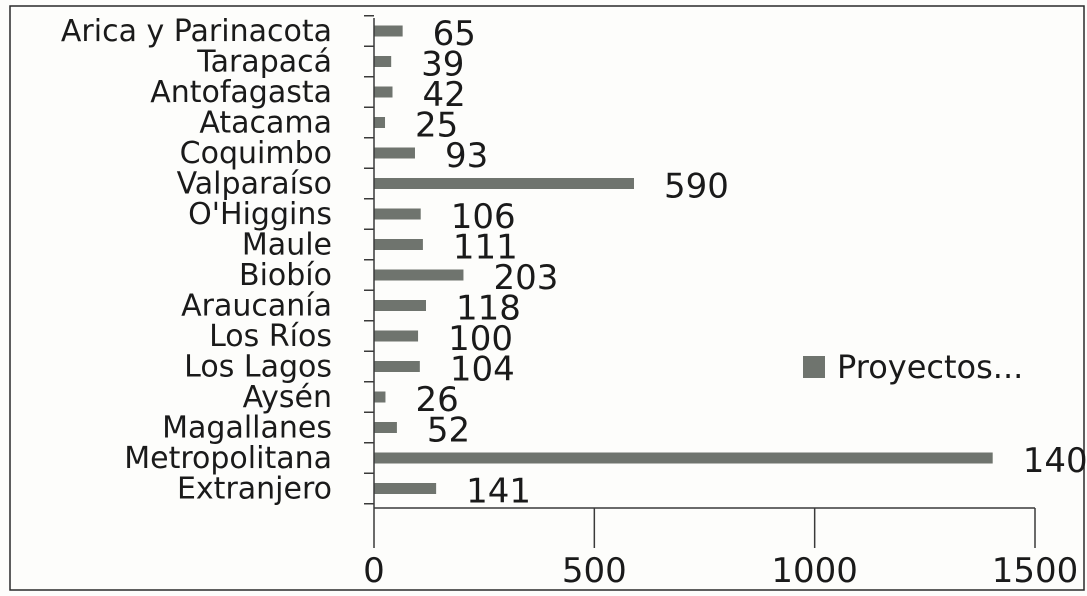 The height and width of the screenshot is (596, 1087). Describe the element at coordinates (720, 549) in the screenshot. I see `x-axis-ticks: 0 500 1000 1500` at that location.